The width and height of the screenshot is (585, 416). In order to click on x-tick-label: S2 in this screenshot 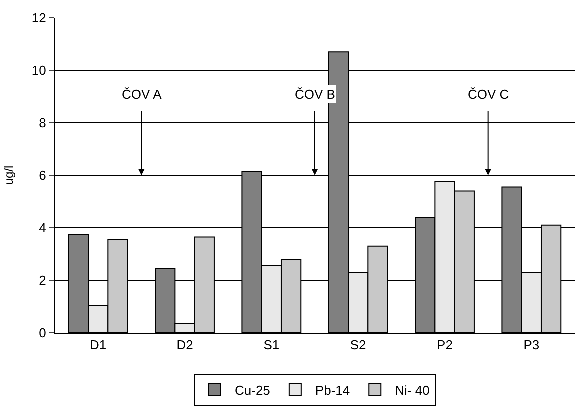, I will do `click(358, 345)`.